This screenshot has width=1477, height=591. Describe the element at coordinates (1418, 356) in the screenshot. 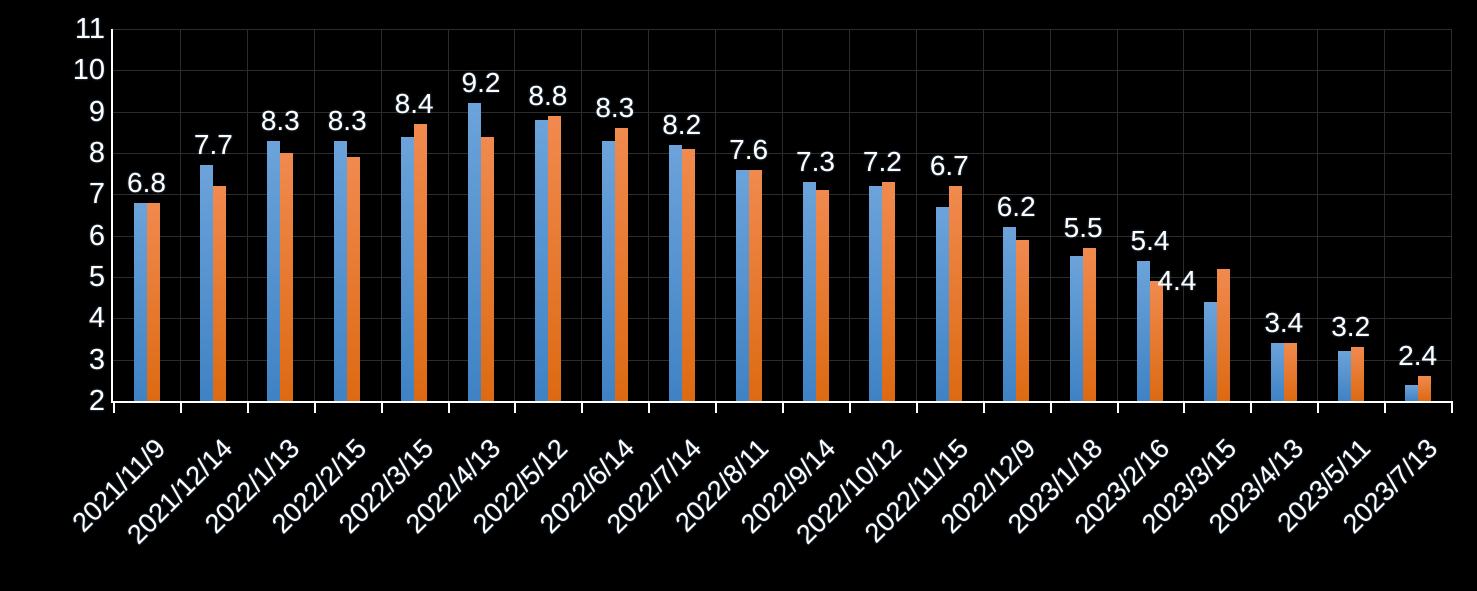

I see `data-label: 2.4` at that location.